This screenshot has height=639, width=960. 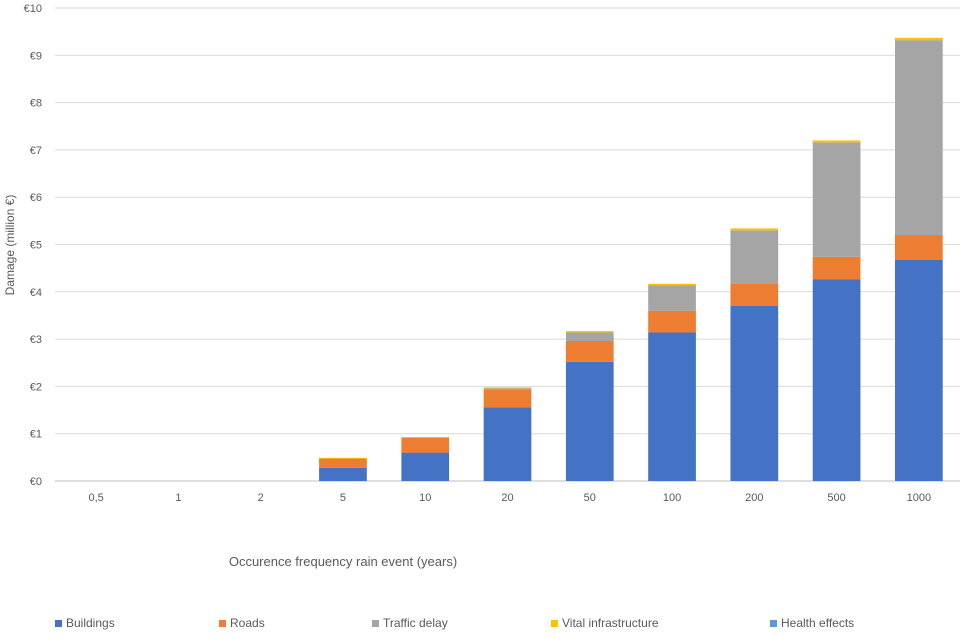 I want to click on legend-item: Traffic delay, so click(x=410, y=623).